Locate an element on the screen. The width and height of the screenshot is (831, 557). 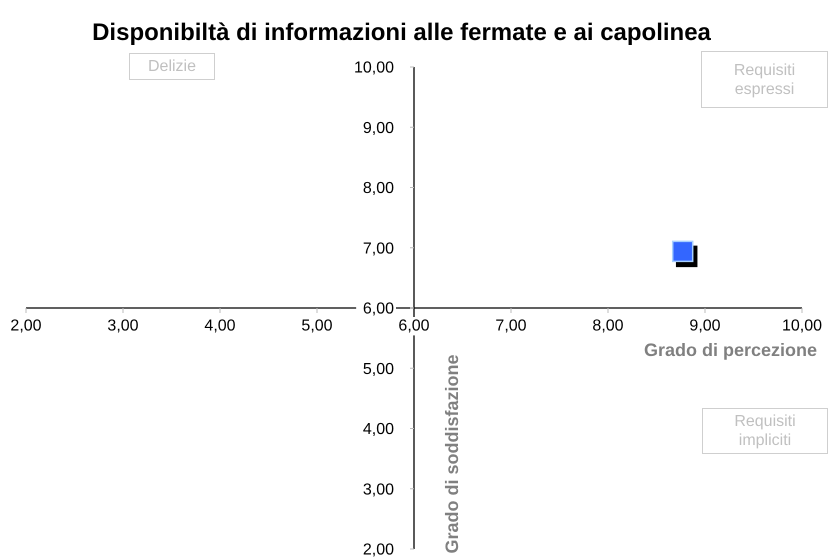
x-tick-label: 7,00 is located at coordinates (511, 325).